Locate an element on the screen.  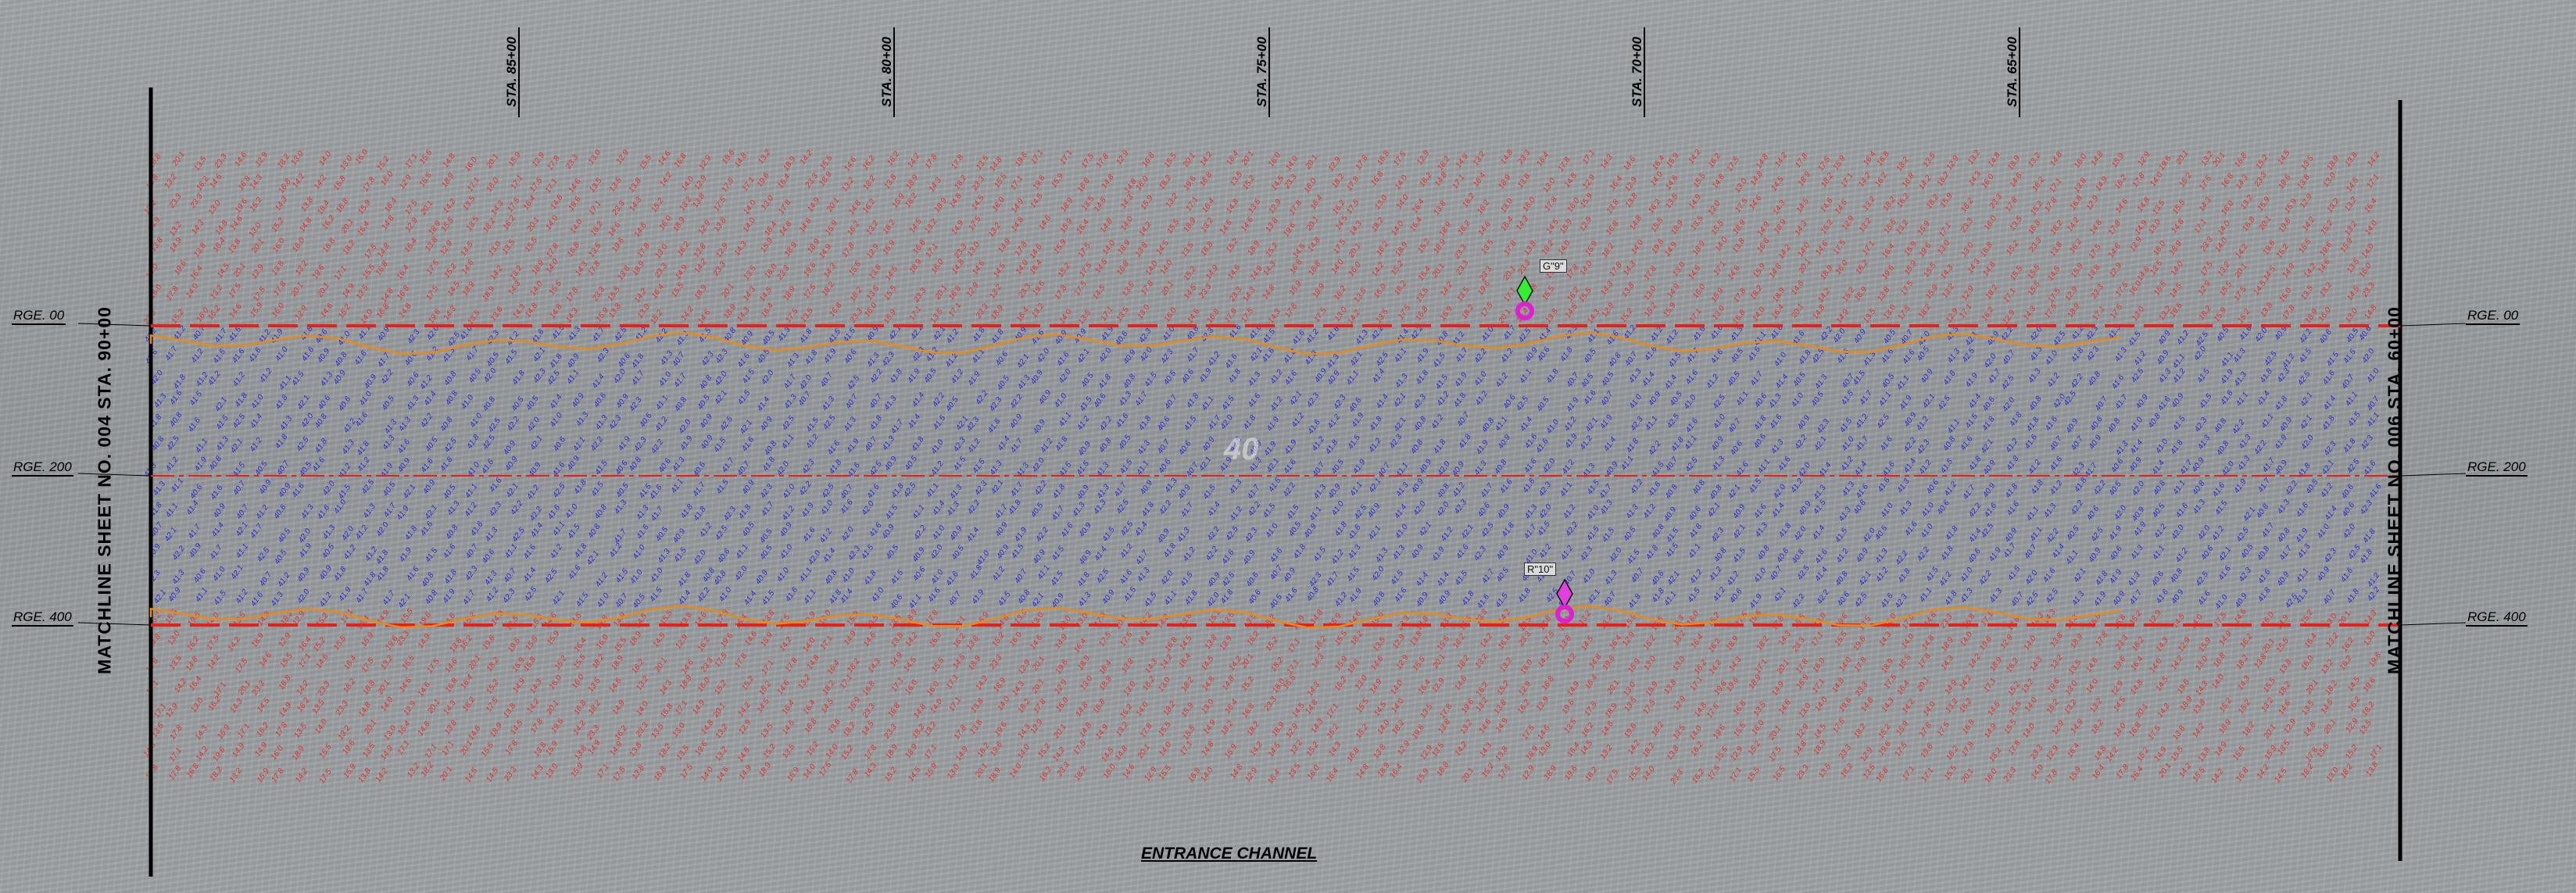
sounding: 14.2 is located at coordinates (1059, 754).